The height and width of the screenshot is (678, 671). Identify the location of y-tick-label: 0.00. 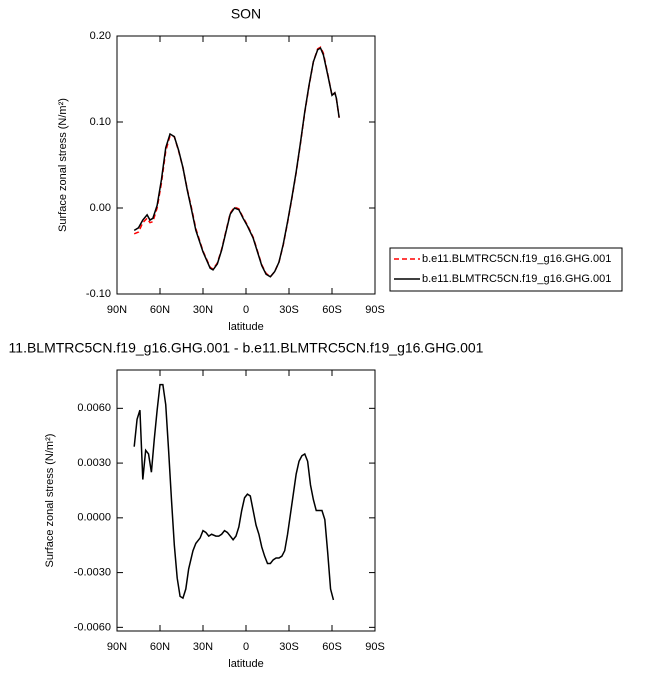
(100, 208).